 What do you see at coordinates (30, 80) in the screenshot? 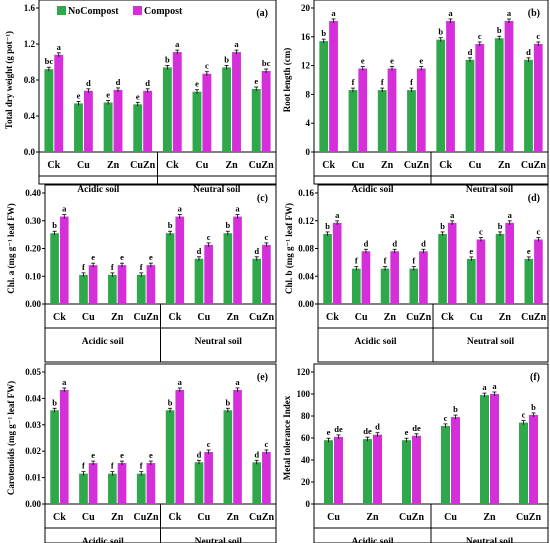
I see `y-tick-label: 0.8` at bounding box center [30, 80].